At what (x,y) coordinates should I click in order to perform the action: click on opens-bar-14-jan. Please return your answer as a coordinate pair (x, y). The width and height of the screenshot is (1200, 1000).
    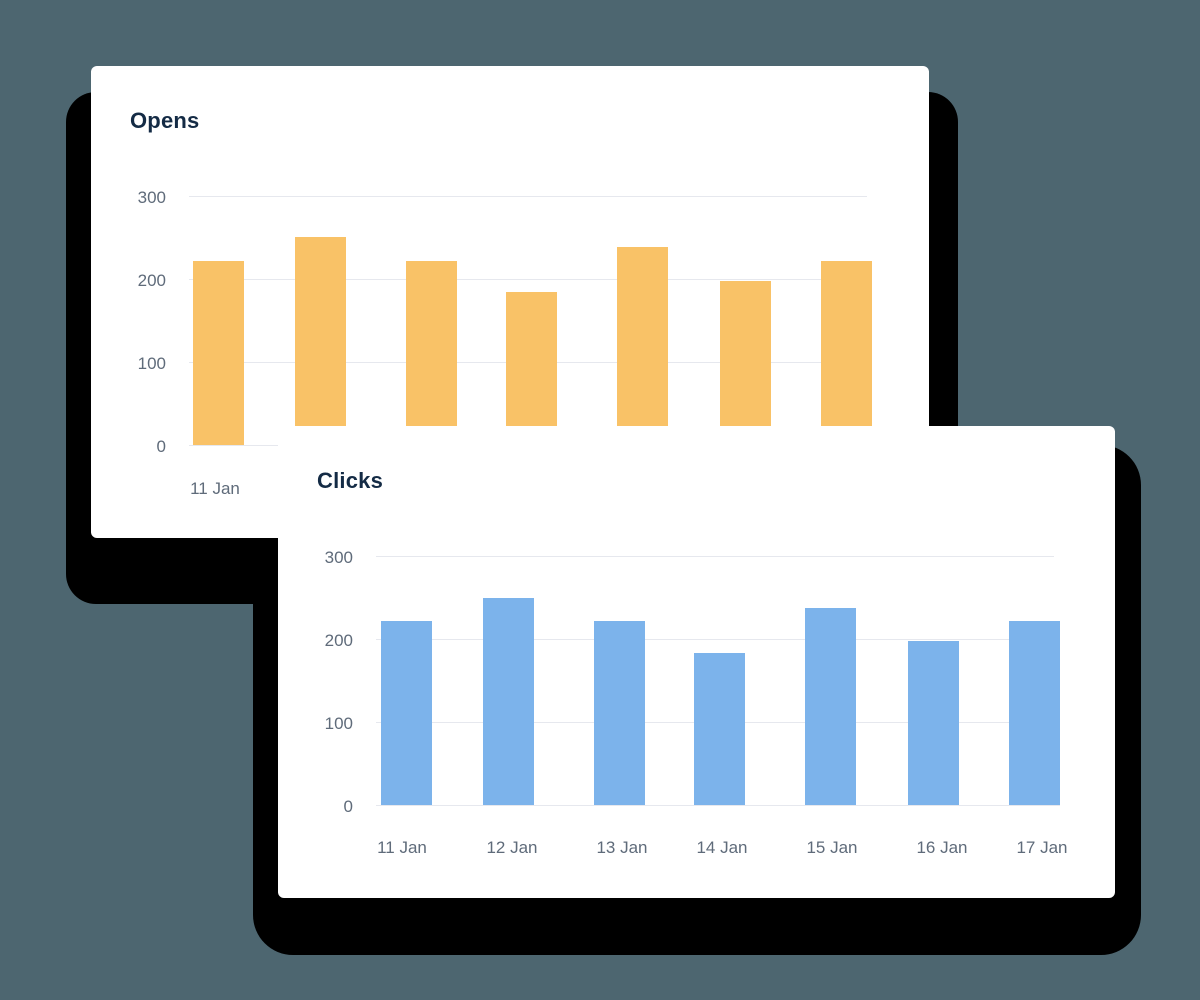
    Looking at the image, I should click on (531, 368).